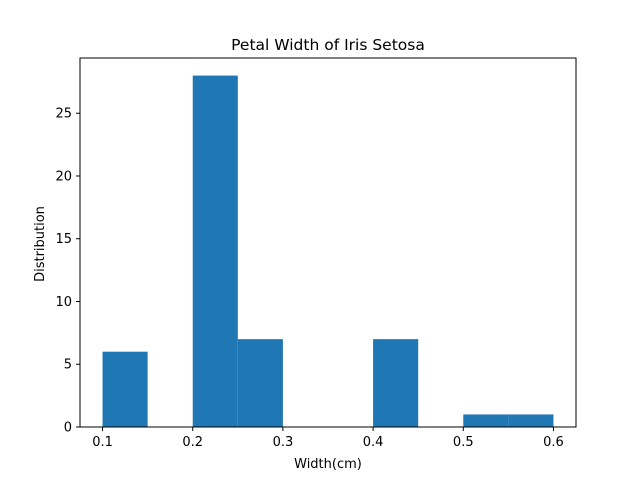 The image size is (640, 484). What do you see at coordinates (102, 442) in the screenshot?
I see `x-tick-label: 0.1` at bounding box center [102, 442].